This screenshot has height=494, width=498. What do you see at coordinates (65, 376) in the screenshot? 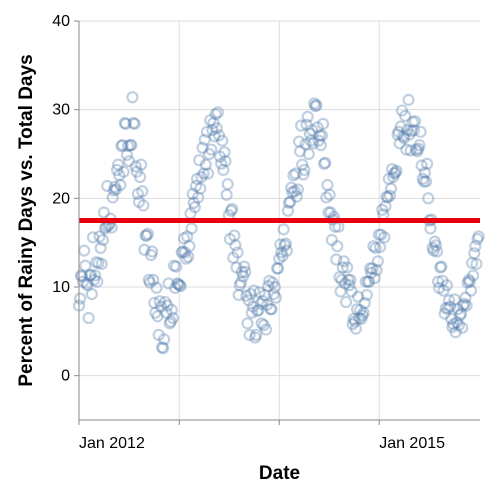
I see `y-tick-label: 0` at bounding box center [65, 376].